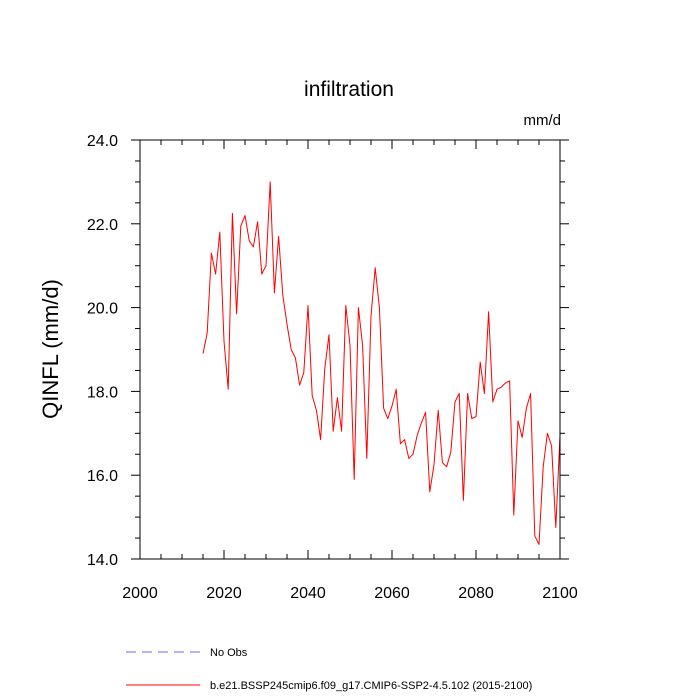  I want to click on y-tick-label: 22.0, so click(102, 225).